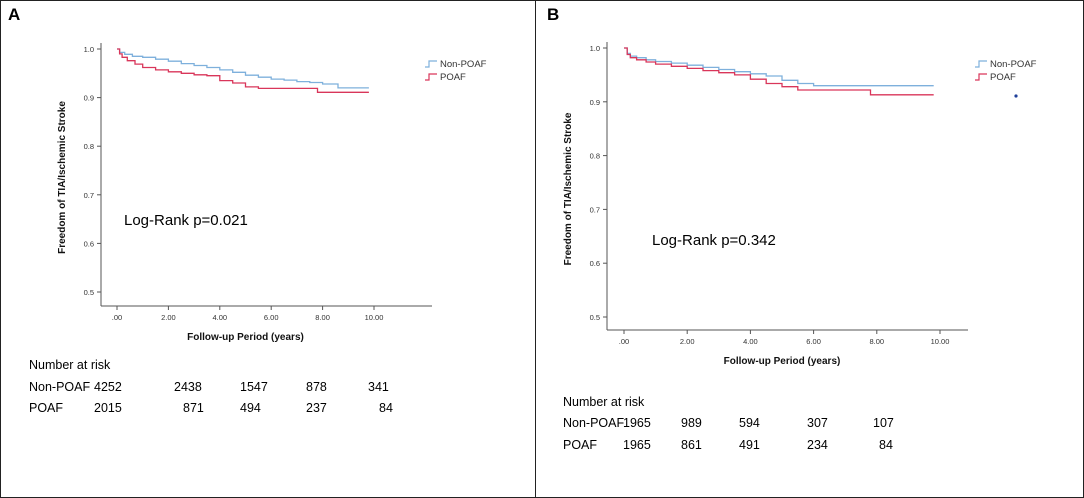  Describe the element at coordinates (250, 408) in the screenshot. I see `risk-value: 494` at that location.